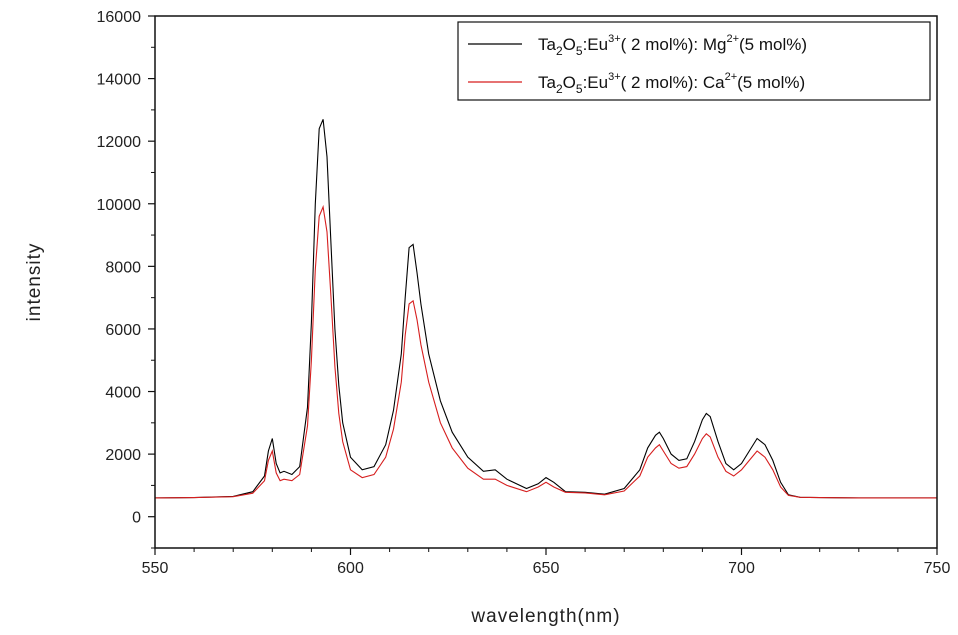 This screenshot has width=958, height=635. What do you see at coordinates (123, 267) in the screenshot?
I see `y-tick-label: 8000` at bounding box center [123, 267].